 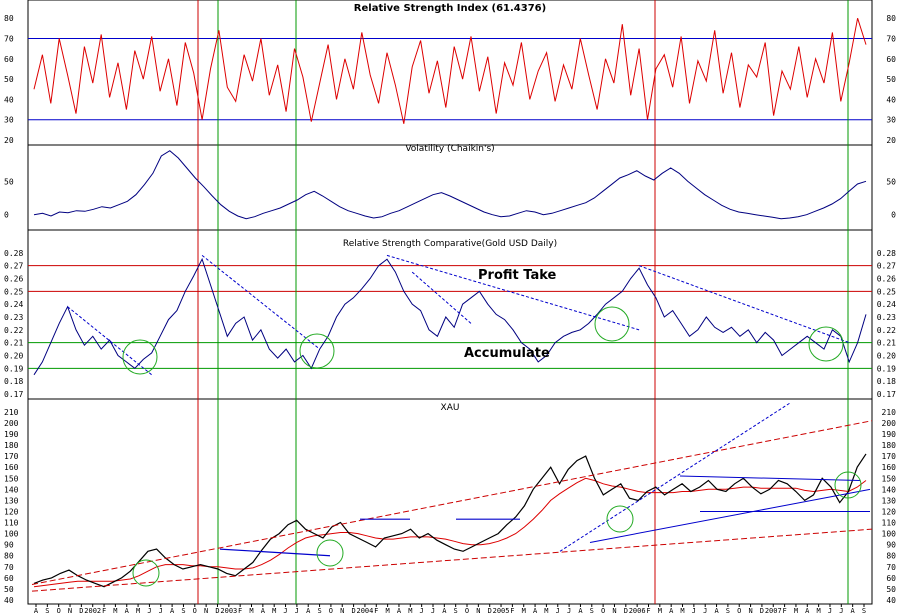 I want to click on y-tick-label-right: 170, so click(x=889, y=456).